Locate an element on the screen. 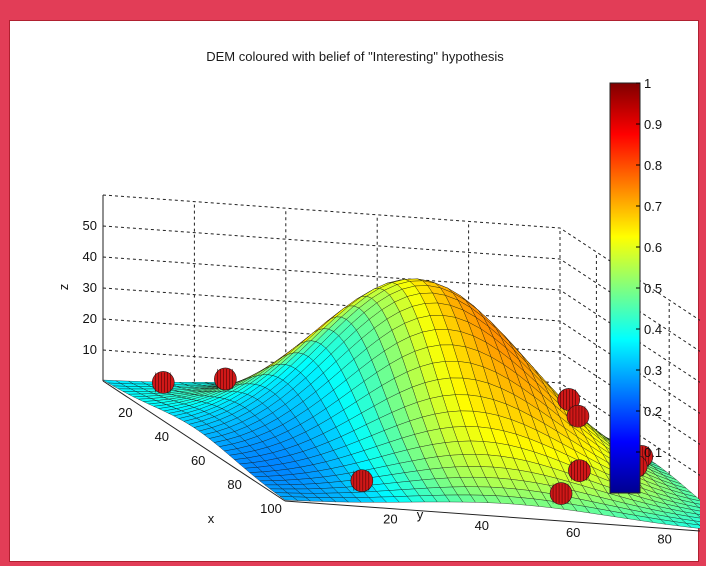  x-tick-label: 100 is located at coordinates (271, 508).